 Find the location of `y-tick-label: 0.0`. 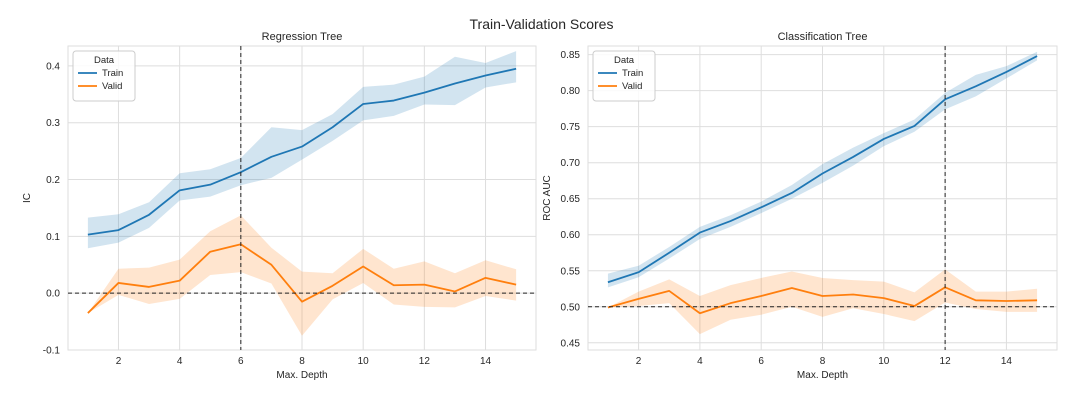

y-tick-label: 0.0 is located at coordinates (53, 294).